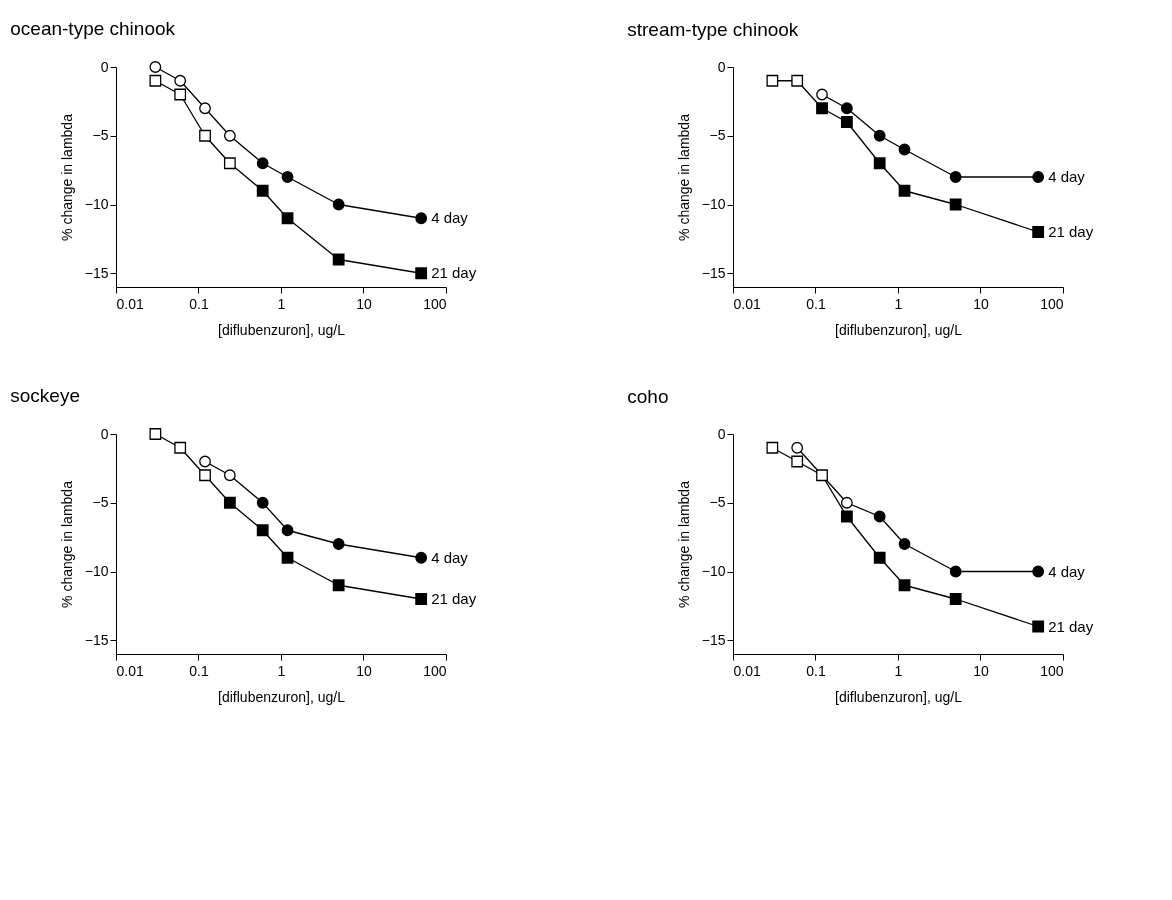 The image size is (1172, 900). What do you see at coordinates (93, 29) in the screenshot?
I see `chart-title: ocean-type chinook` at bounding box center [93, 29].